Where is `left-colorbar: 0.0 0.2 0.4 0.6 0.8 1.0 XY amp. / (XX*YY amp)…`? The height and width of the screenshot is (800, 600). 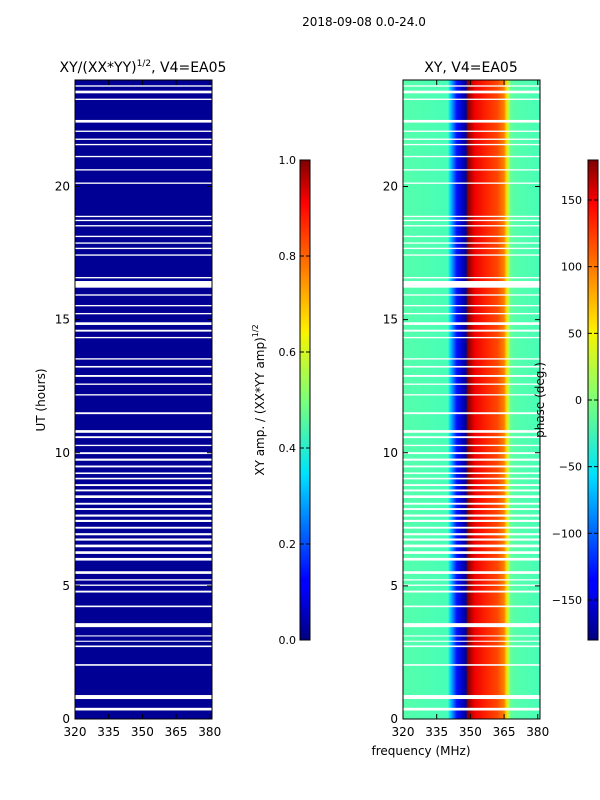 left-colorbar: 0.0 0.2 0.4 0.6 0.8 1.0 XY amp. / (XX*YY amp)… is located at coordinates (281, 400).